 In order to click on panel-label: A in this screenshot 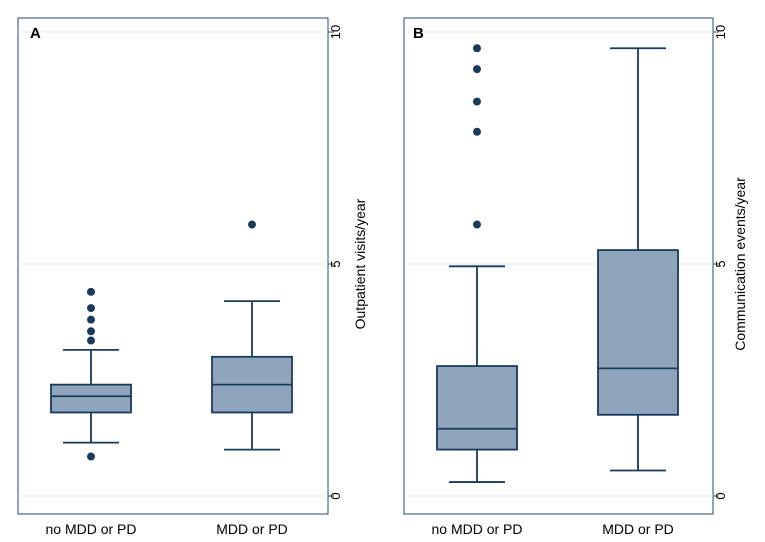, I will do `click(35, 33)`.